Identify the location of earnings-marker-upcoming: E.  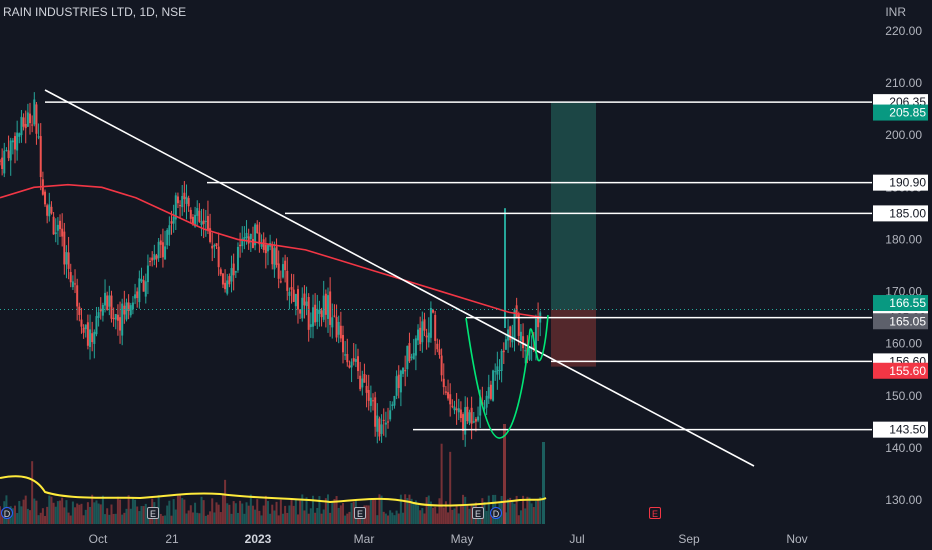
(655, 513).